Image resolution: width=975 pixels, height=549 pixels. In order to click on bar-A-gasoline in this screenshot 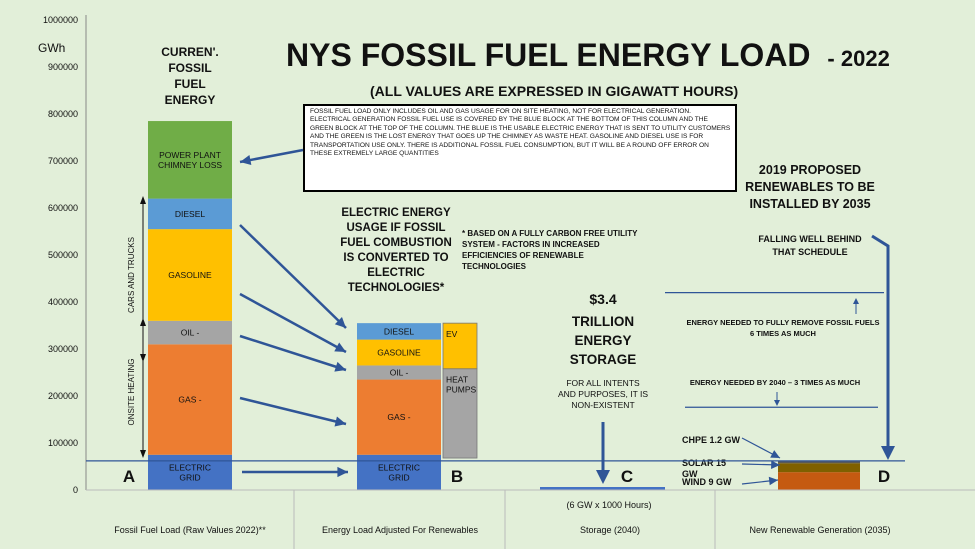, I will do `click(190, 275)`.